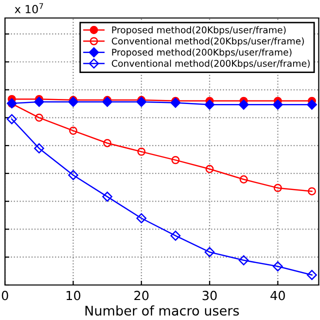 The width and height of the screenshot is (320, 320). What do you see at coordinates (277, 295) in the screenshot?
I see `x-tick-label: 40` at bounding box center [277, 295].